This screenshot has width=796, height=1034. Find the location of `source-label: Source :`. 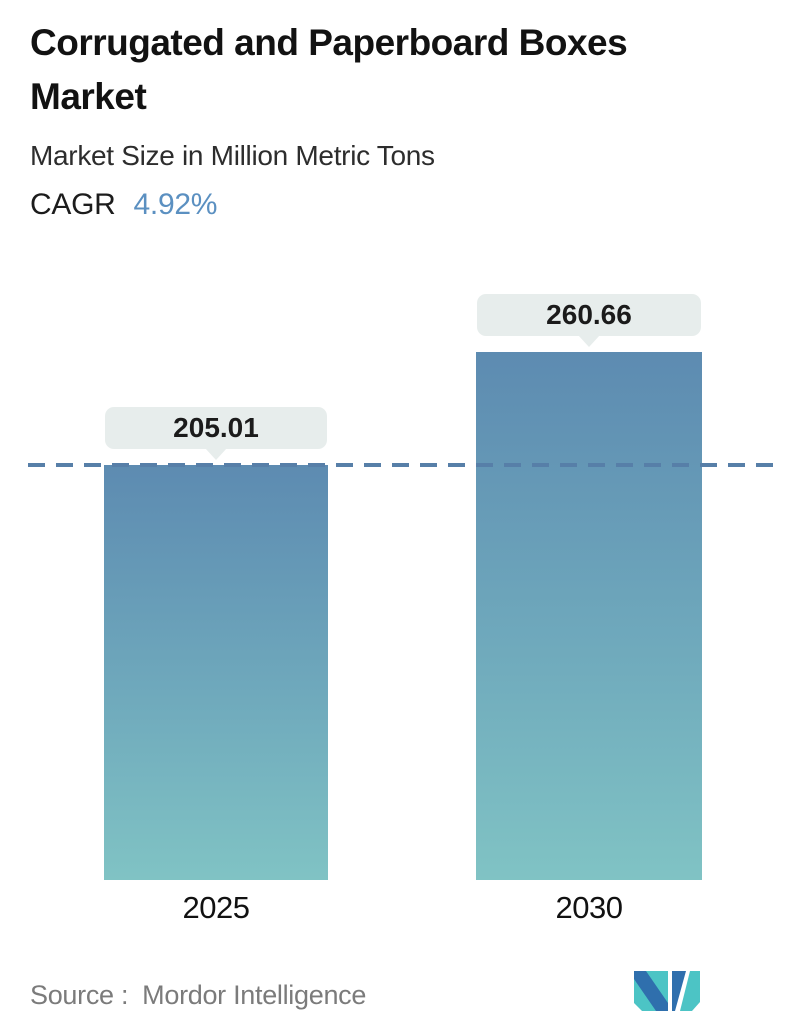

source-label: Source : is located at coordinates (79, 995).